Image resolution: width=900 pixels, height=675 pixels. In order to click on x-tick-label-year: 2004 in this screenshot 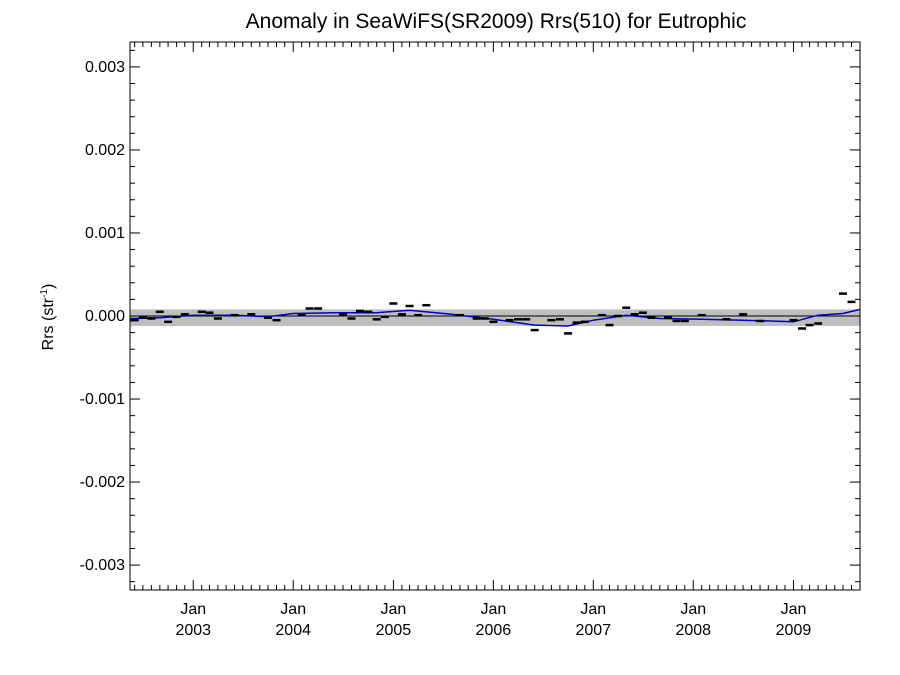, I will do `click(293, 630)`.